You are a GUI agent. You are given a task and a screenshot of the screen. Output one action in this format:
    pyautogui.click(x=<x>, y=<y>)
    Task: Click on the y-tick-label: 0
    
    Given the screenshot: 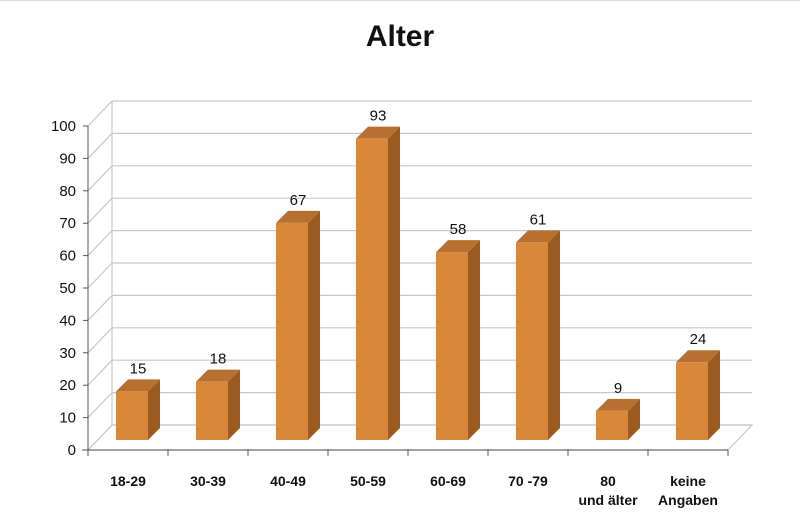 What is the action you would take?
    pyautogui.click(x=72, y=450)
    